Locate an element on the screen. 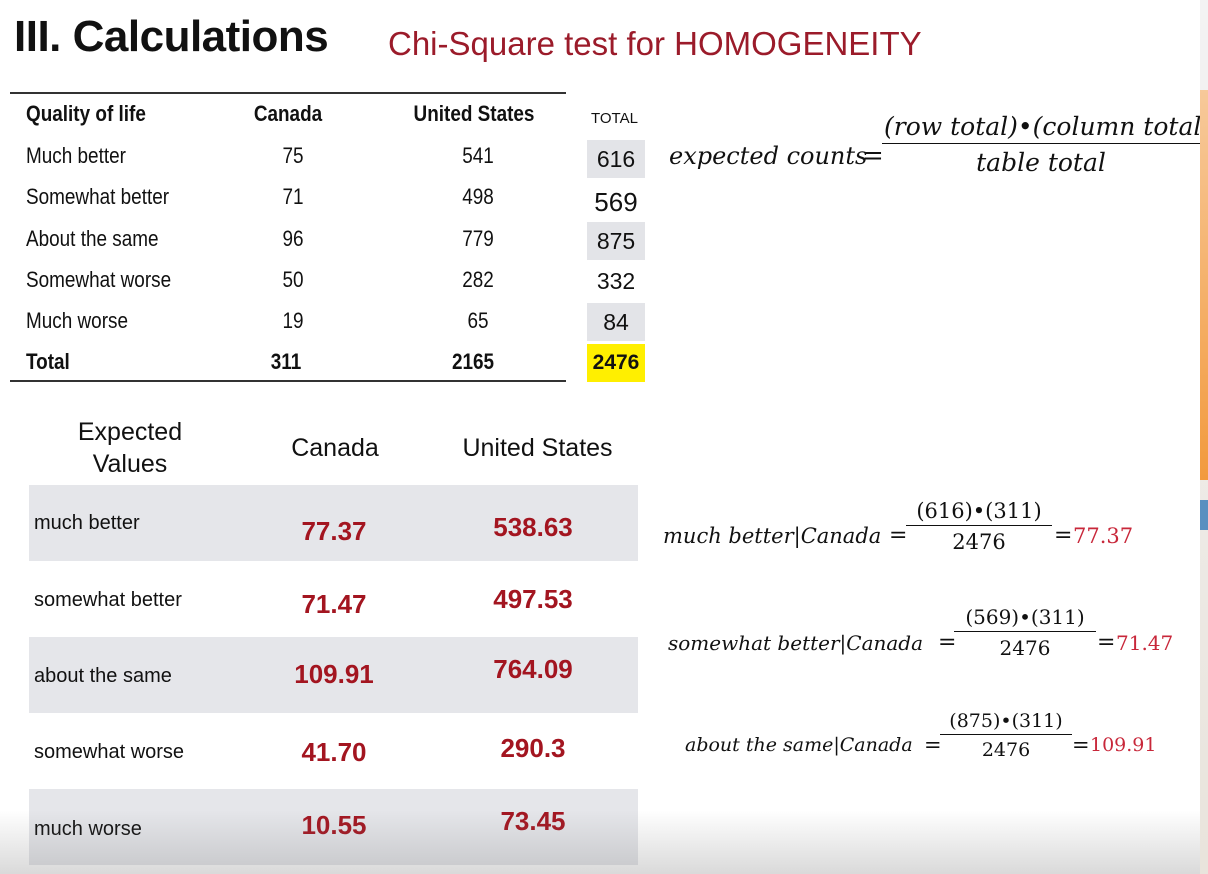 This screenshot has height=874, width=1208. cell-united-states: 65 is located at coordinates (478, 320).